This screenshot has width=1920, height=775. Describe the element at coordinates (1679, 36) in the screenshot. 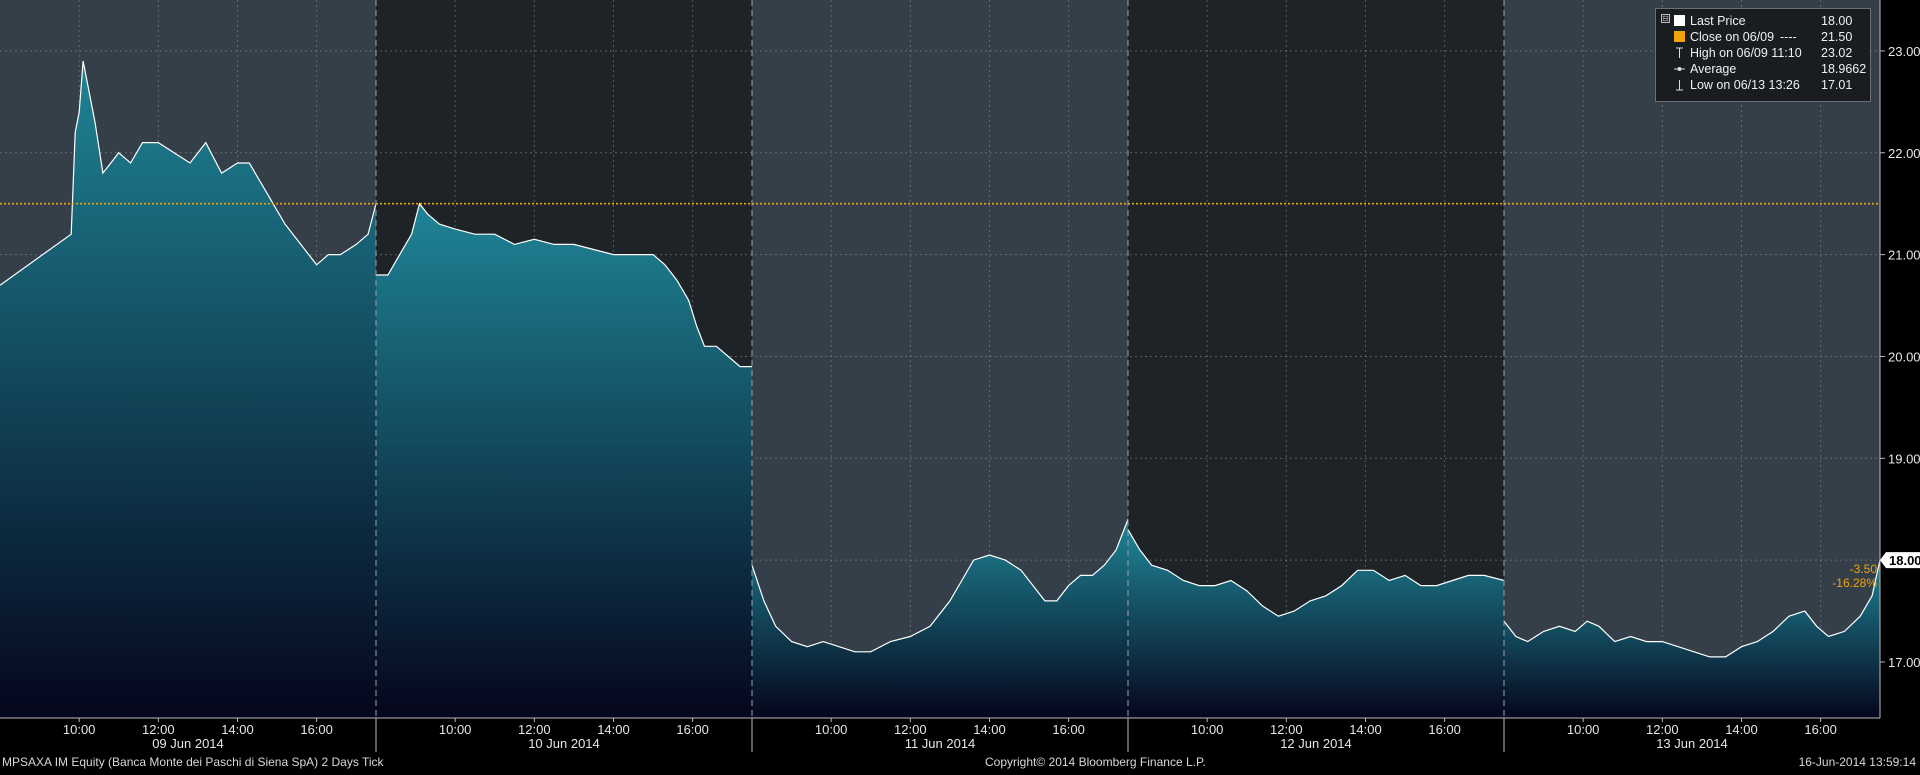

I see `orange-square-icon` at that location.